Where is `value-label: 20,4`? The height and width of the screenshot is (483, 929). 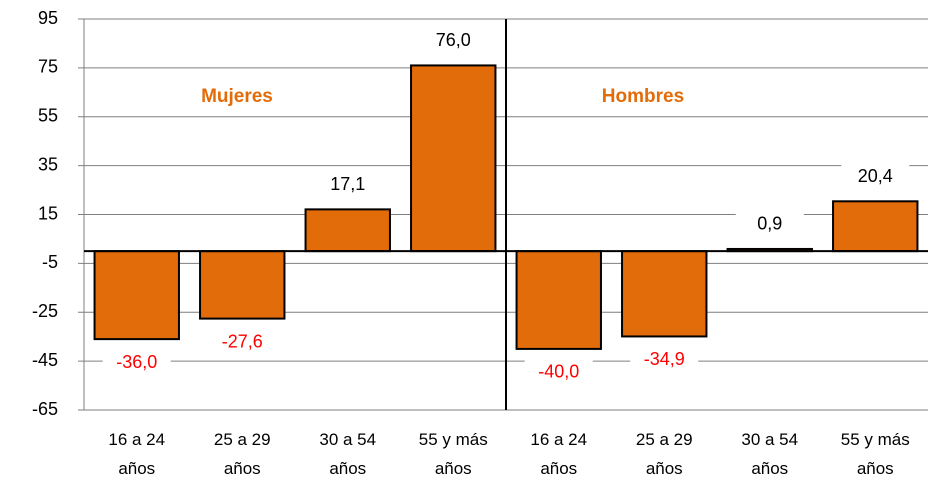
value-label: 20,4 is located at coordinates (875, 176).